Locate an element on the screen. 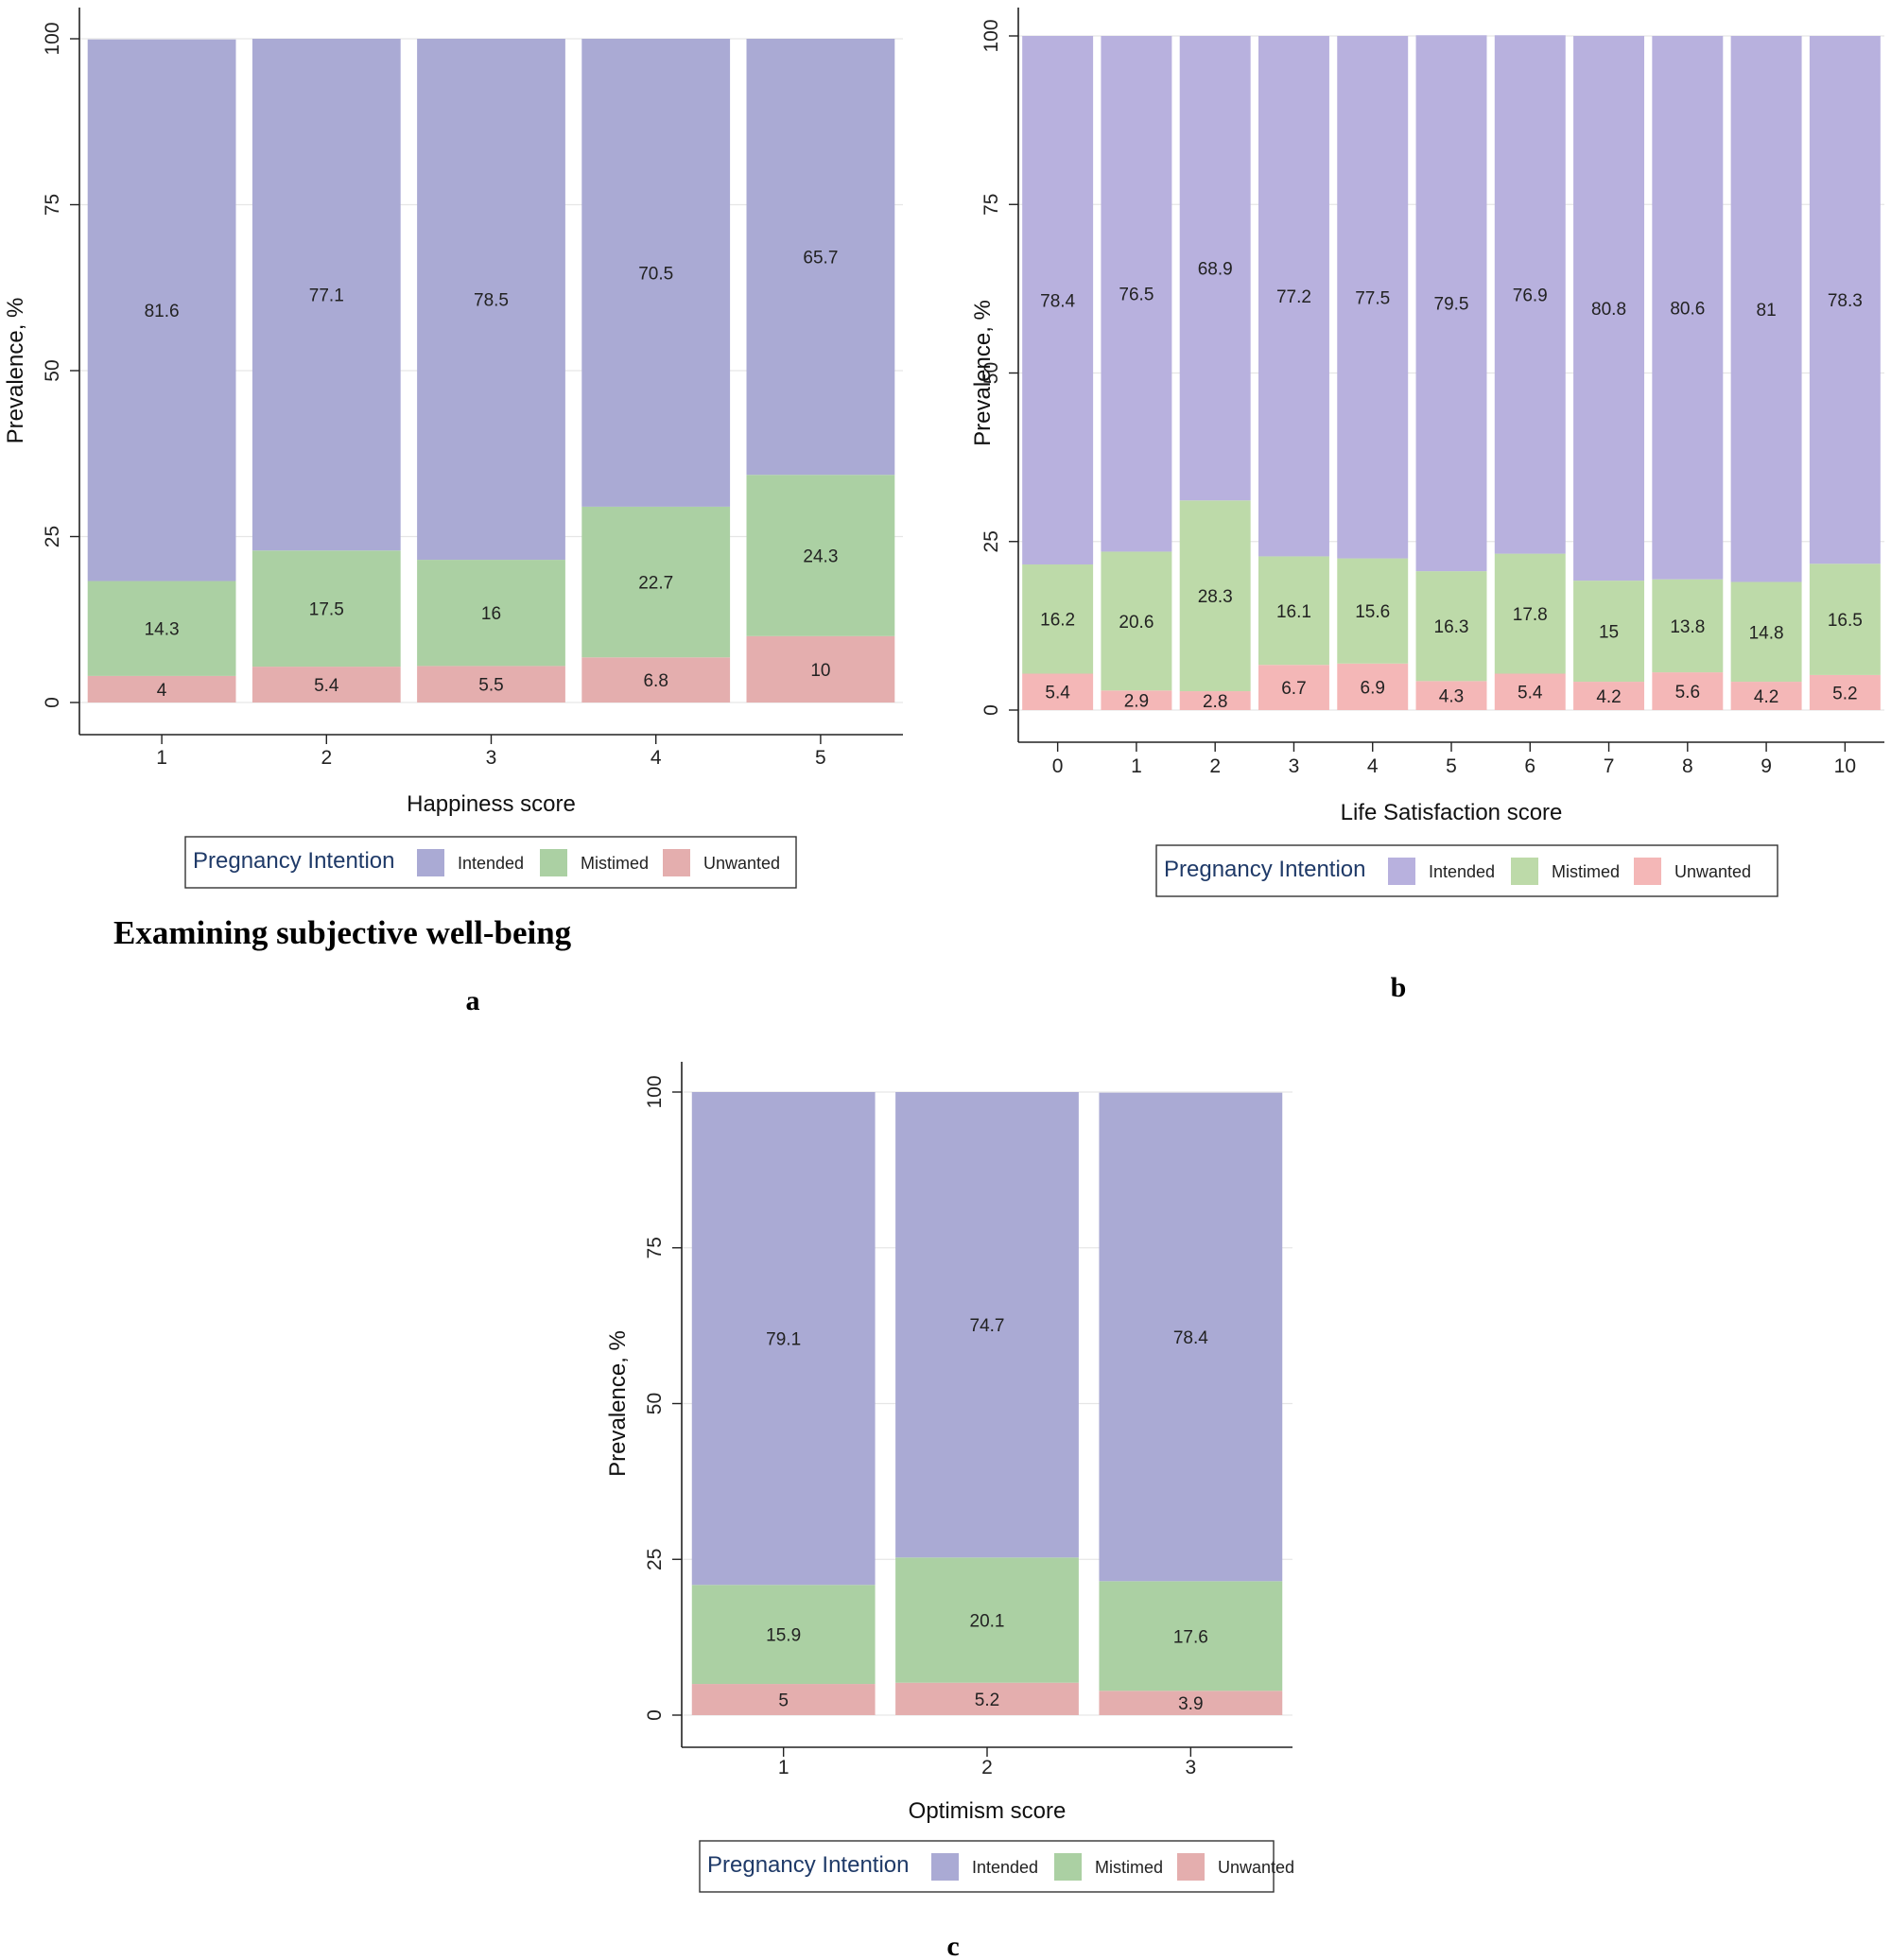 The image size is (1891, 1960). section-heading: Examining subjective well-being is located at coordinates (342, 933).